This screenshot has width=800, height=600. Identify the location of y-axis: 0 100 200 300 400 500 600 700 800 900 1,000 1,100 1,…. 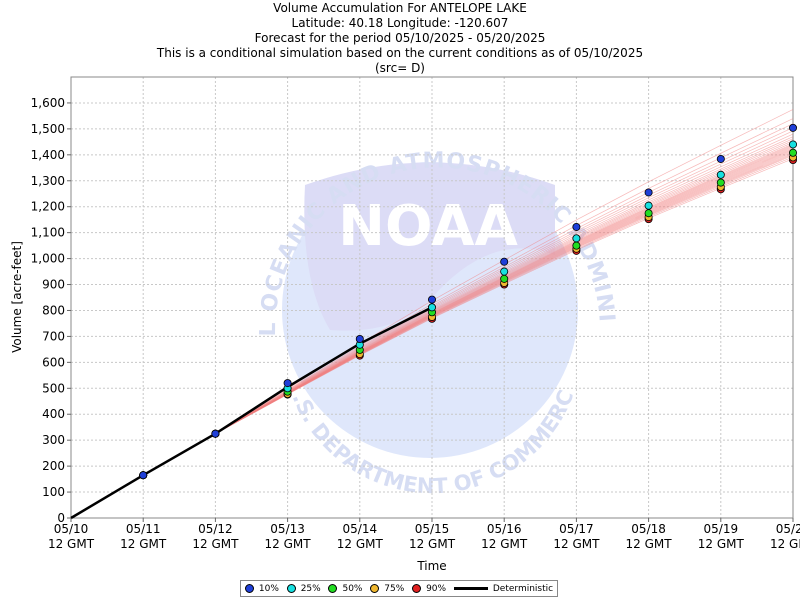
(51, 310).